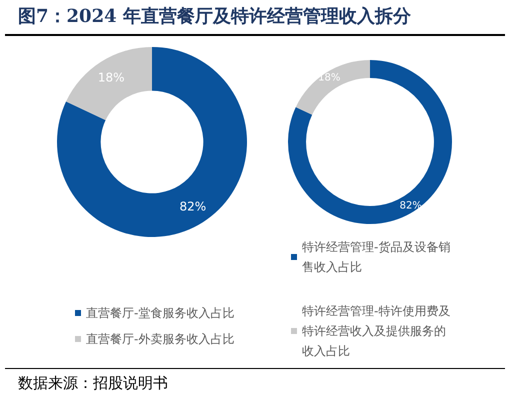  Describe the element at coordinates (376, 257) in the screenshot. I see `legend-label: 特许经营管理-货品及设备销售收入占比` at that location.